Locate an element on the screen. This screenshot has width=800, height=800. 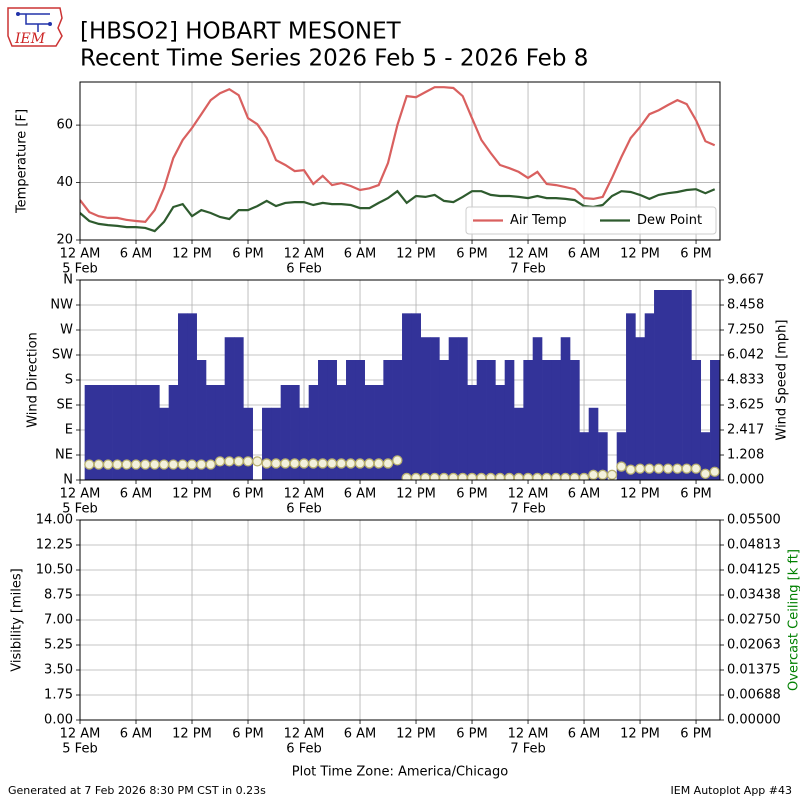
y2-tick-label: 3.625 is located at coordinates (745, 405).